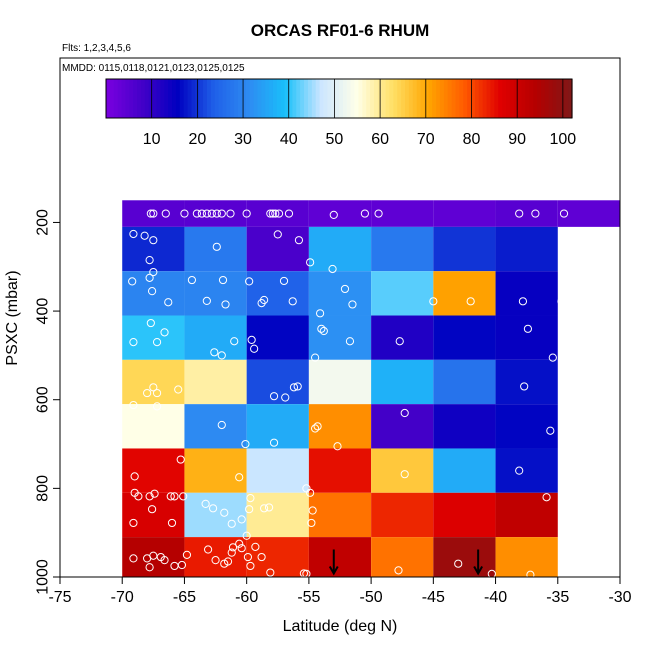  Describe the element at coordinates (478, 562) in the screenshot. I see `flight-marker-arrow` at that location.